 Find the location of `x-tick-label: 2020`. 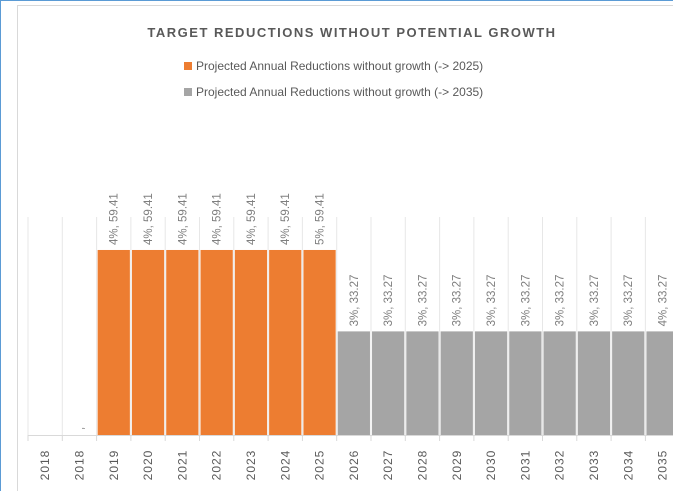

x-tick-label: 2020 is located at coordinates (148, 465).